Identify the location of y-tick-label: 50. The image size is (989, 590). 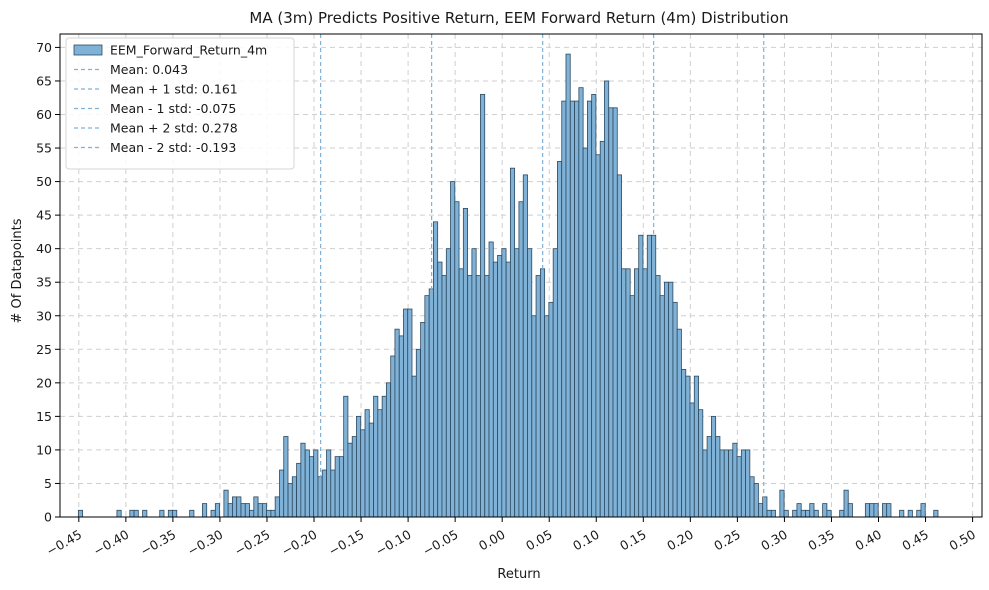
(44, 181).